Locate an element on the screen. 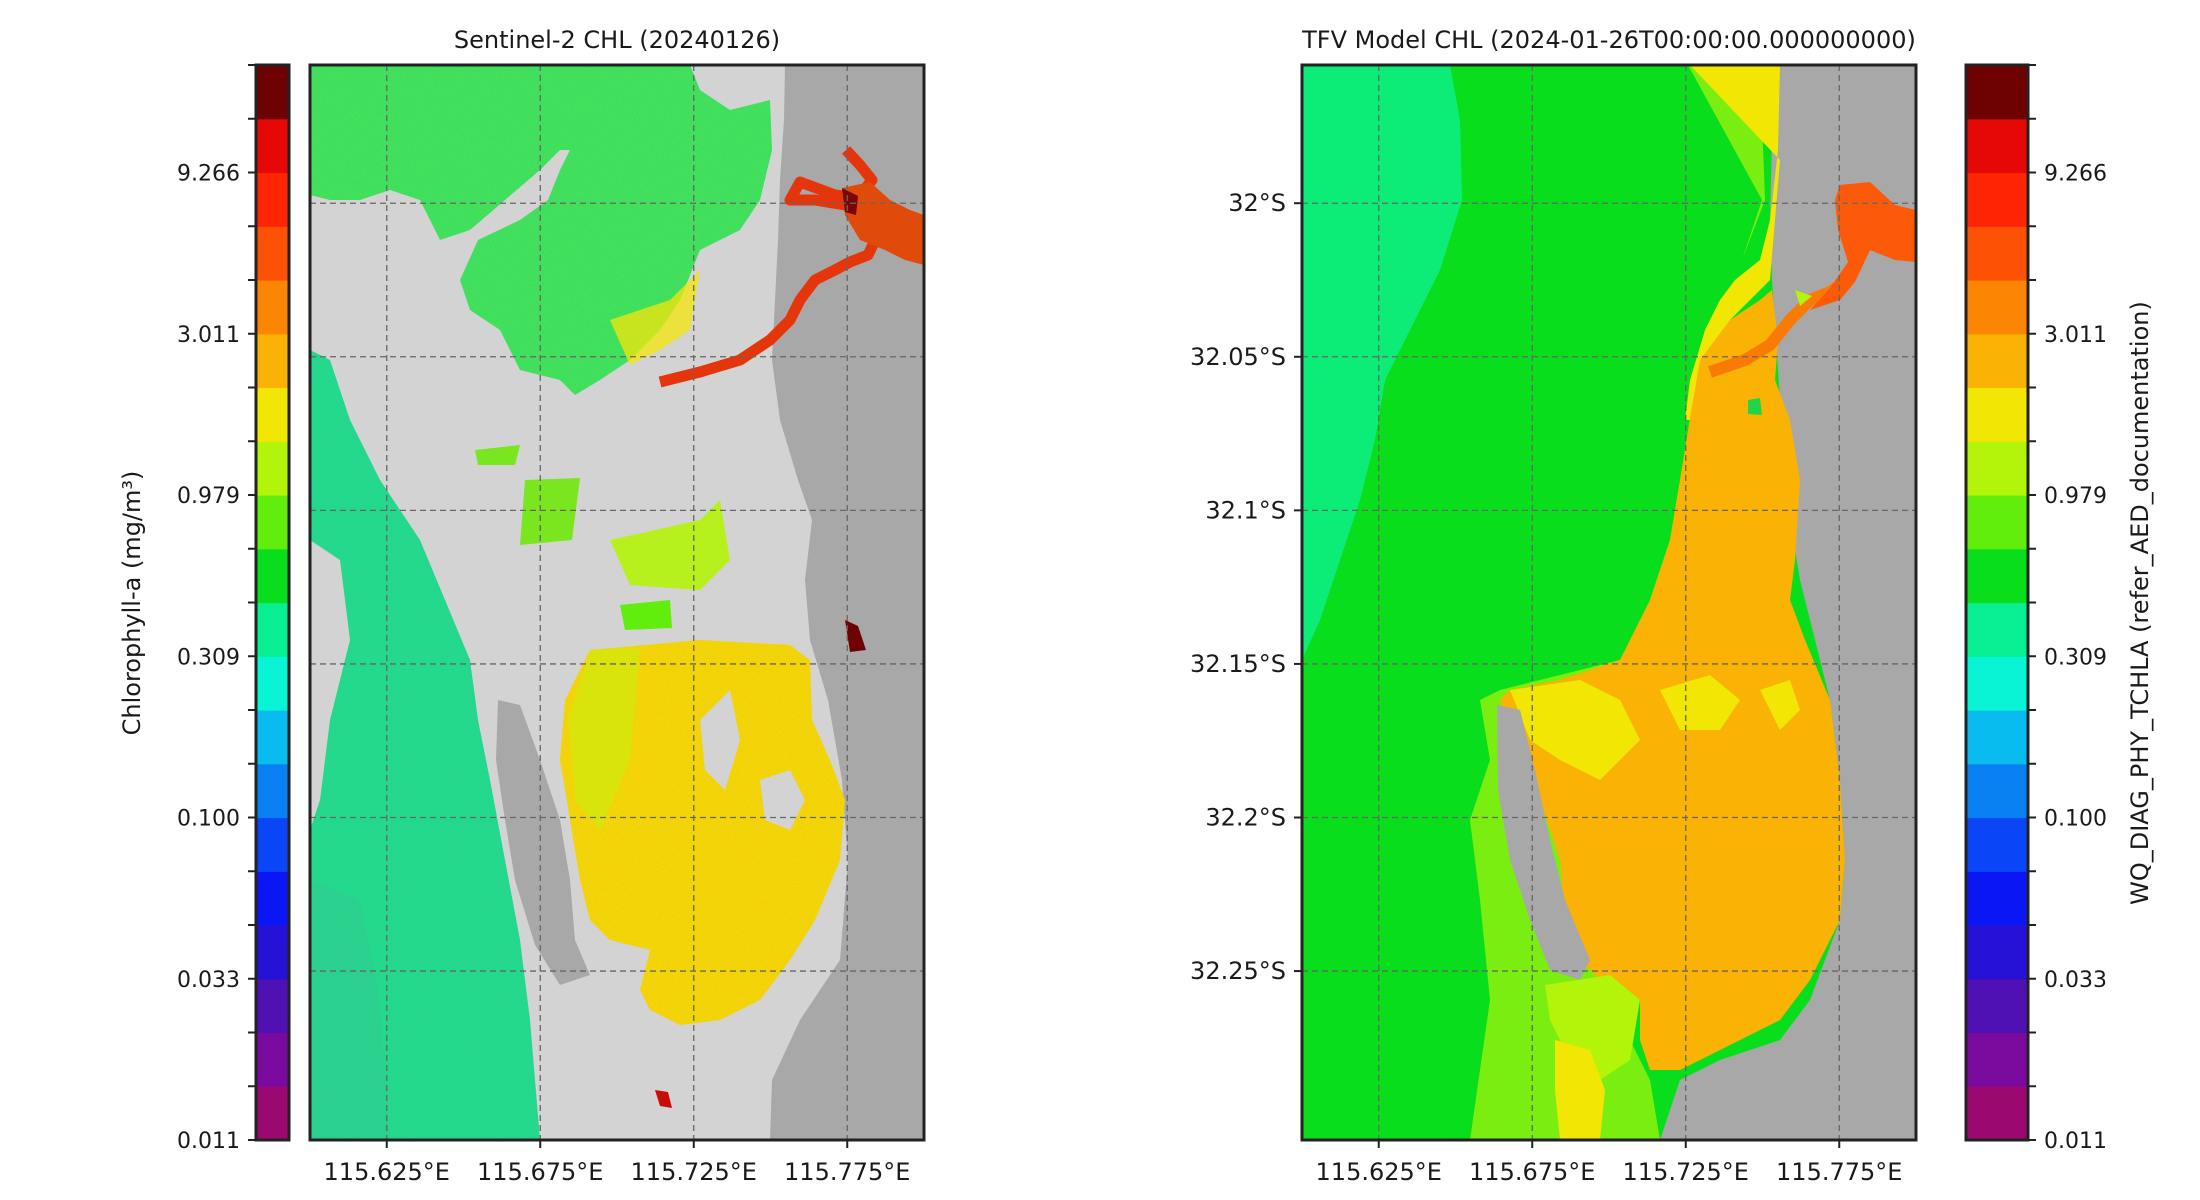 The image size is (2200, 1200). left-chart-title: Sentinel-2 CHL (20240126) is located at coordinates (617, 40).